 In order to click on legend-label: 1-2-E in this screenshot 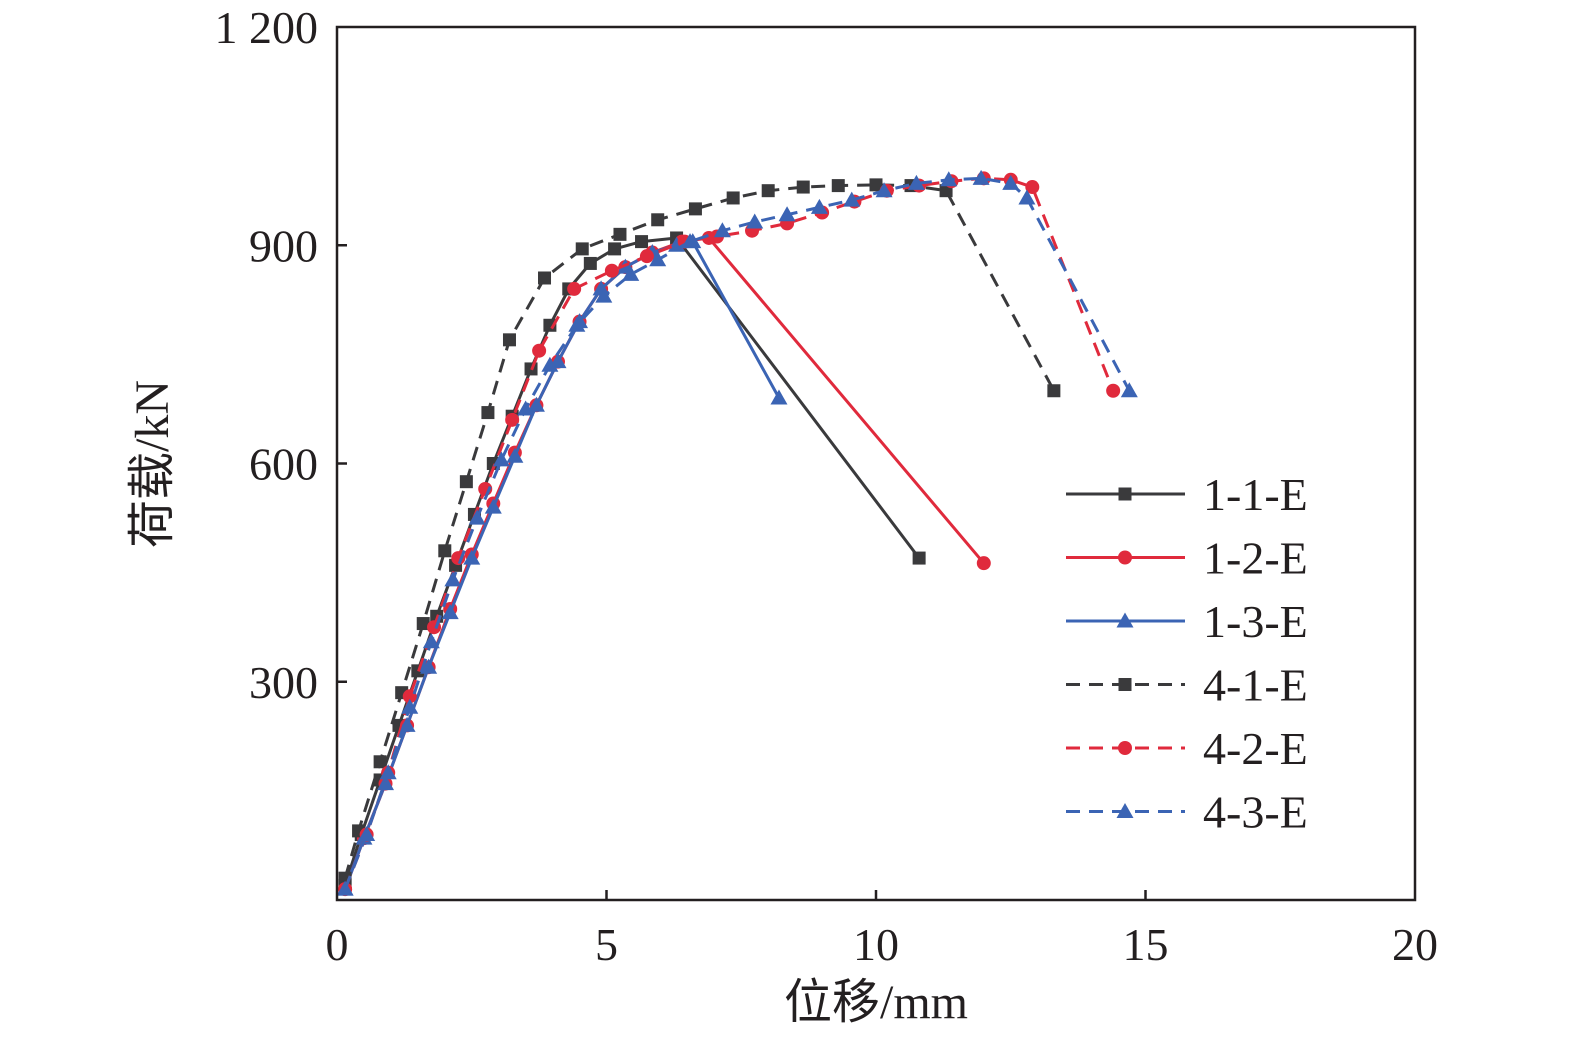, I will do `click(1255, 558)`.